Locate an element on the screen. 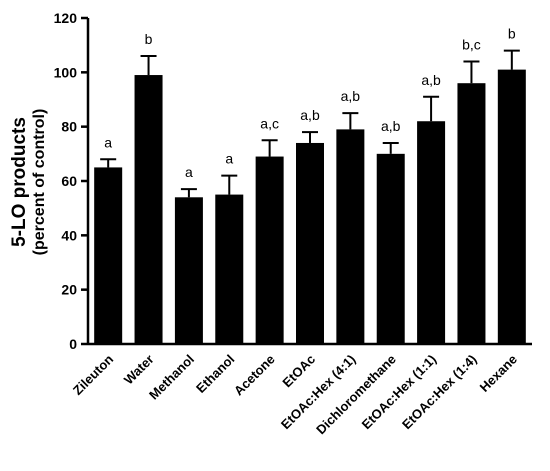 This screenshot has width=550, height=471. y-axis-label: 5-LO products is located at coordinates (19, 182).